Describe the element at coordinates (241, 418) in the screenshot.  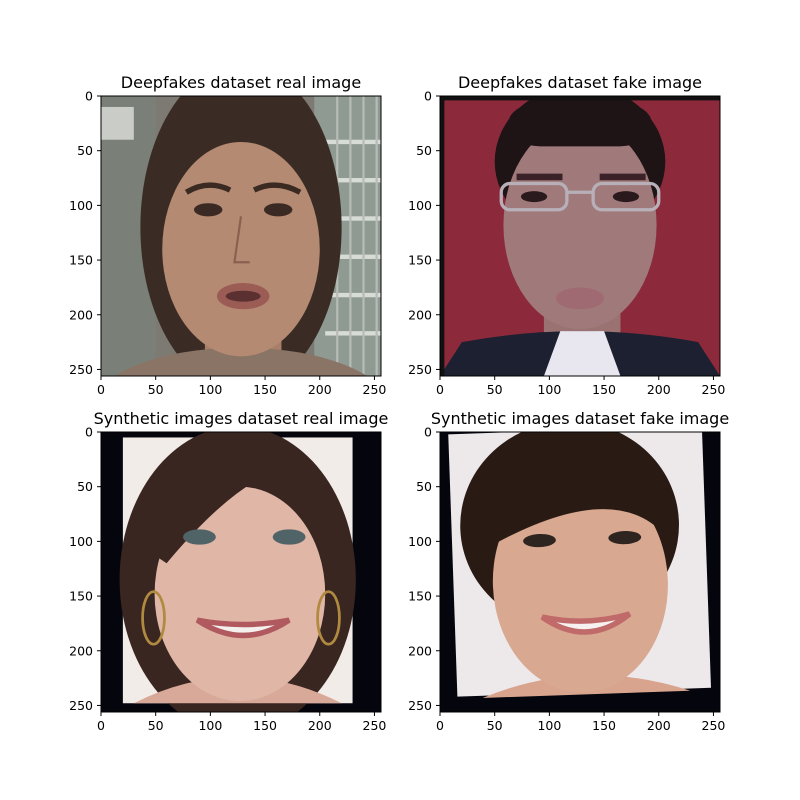
I see `panel-title: Synthetic images dataset real image` at that location.